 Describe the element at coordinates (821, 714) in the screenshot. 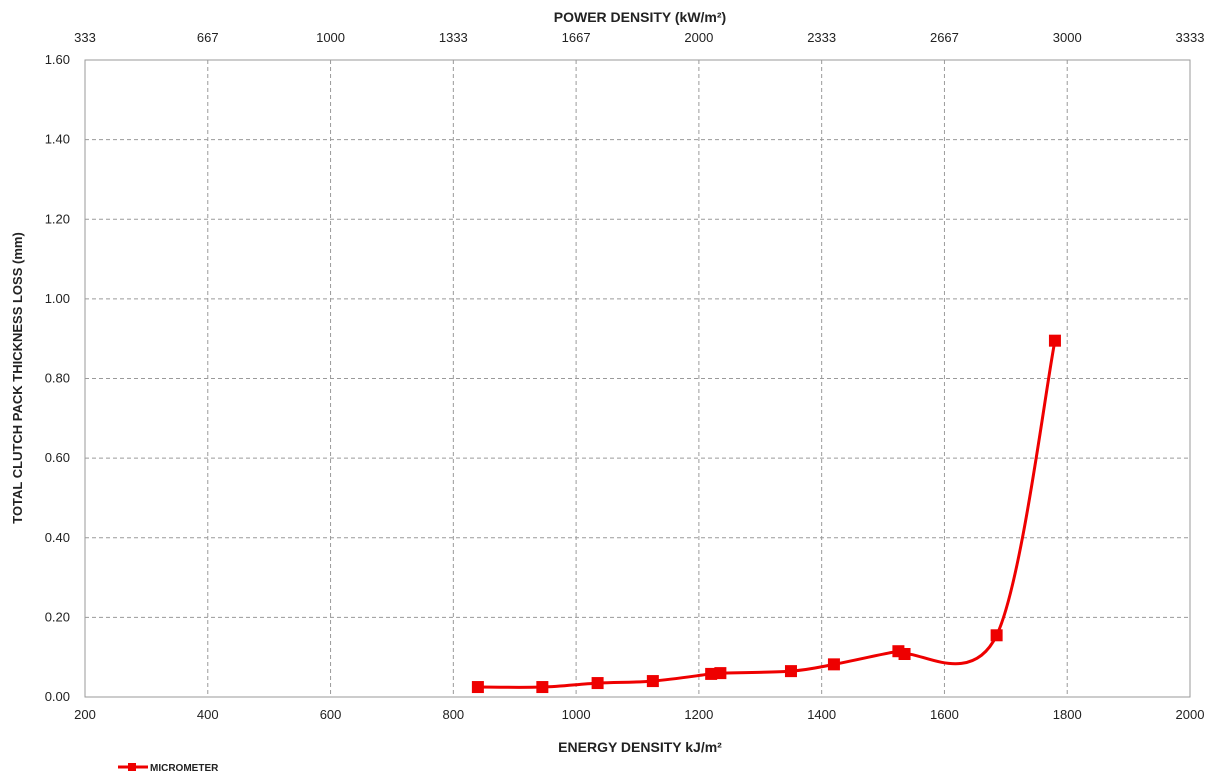

I see `x-tick-label: 1400` at that location.